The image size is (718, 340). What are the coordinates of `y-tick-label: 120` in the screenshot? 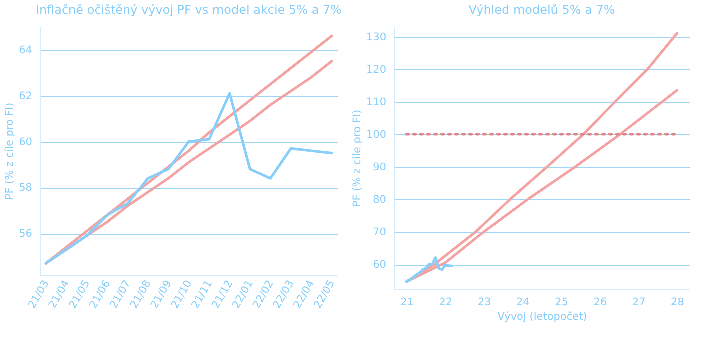 It's located at (376, 70).